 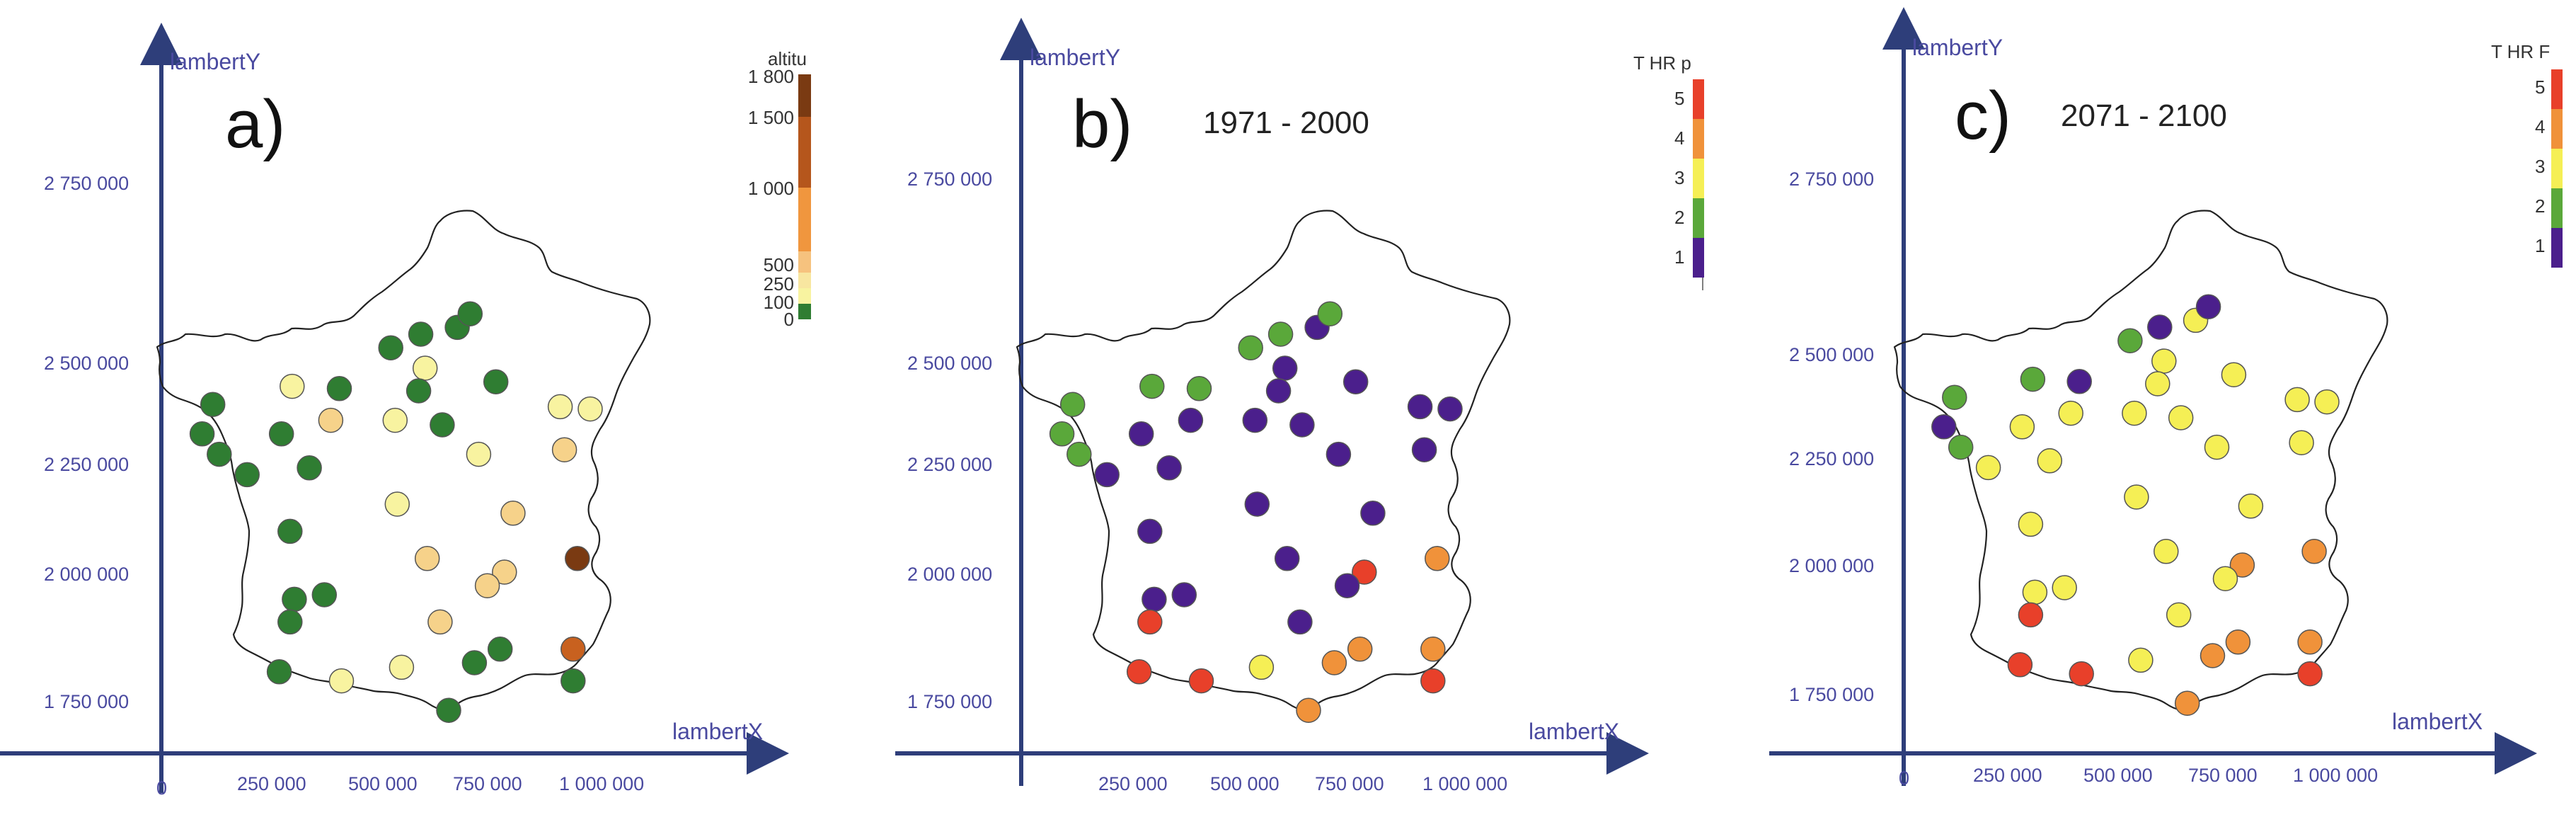 What do you see at coordinates (779, 264) in the screenshot?
I see `legend-tick: 500` at bounding box center [779, 264].